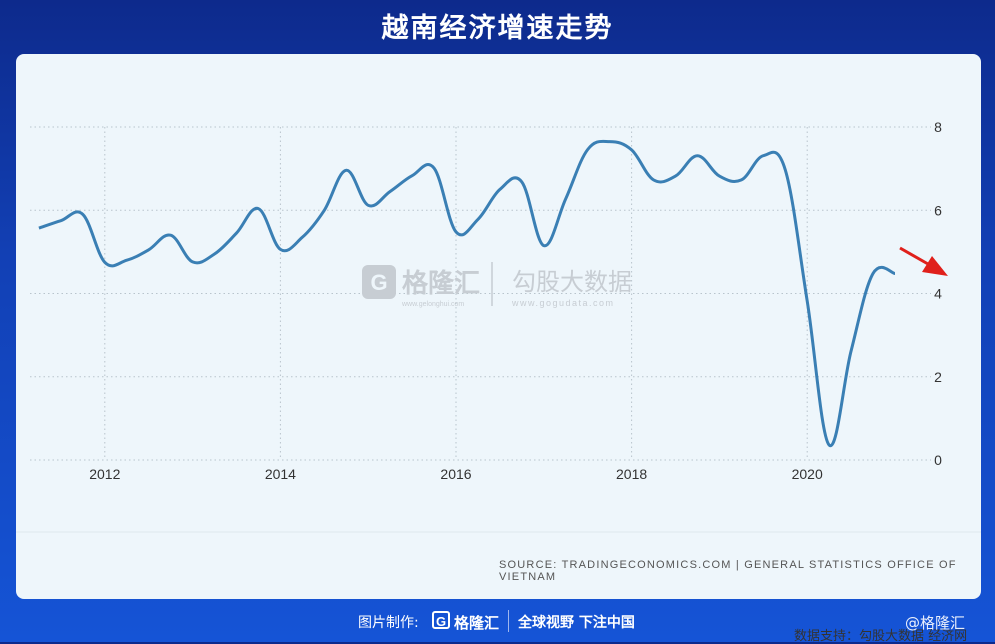 The height and width of the screenshot is (644, 995). I want to click on x-tick-label: 2016, so click(455, 474).